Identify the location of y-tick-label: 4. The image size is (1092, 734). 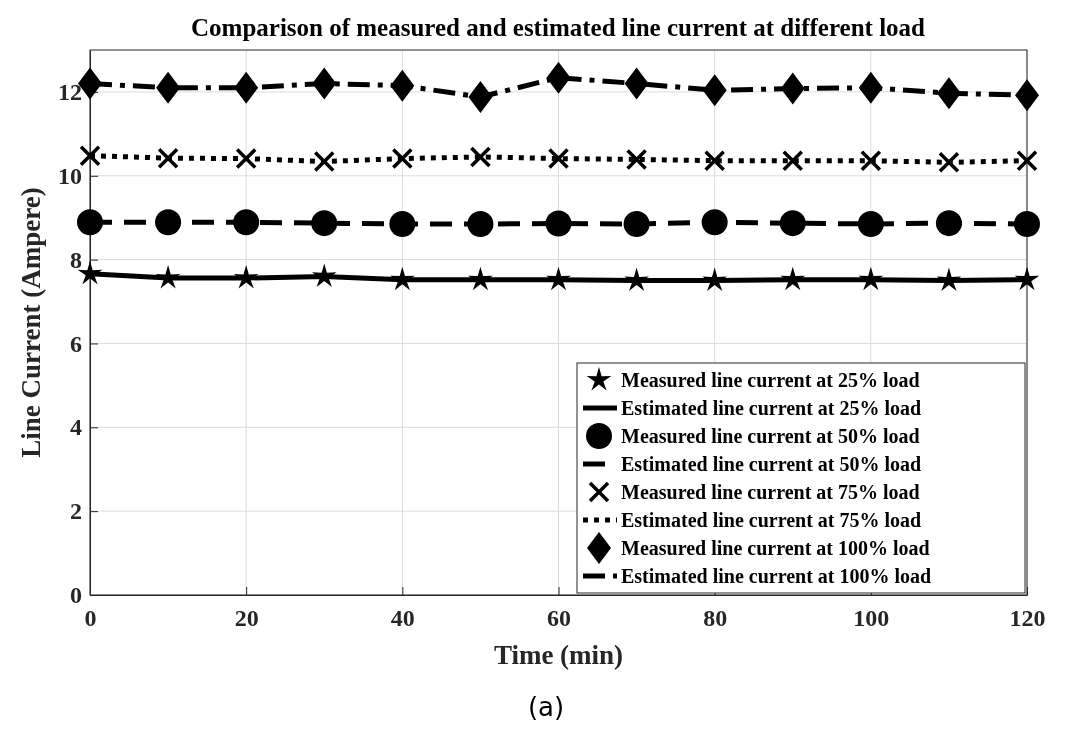
(76, 427).